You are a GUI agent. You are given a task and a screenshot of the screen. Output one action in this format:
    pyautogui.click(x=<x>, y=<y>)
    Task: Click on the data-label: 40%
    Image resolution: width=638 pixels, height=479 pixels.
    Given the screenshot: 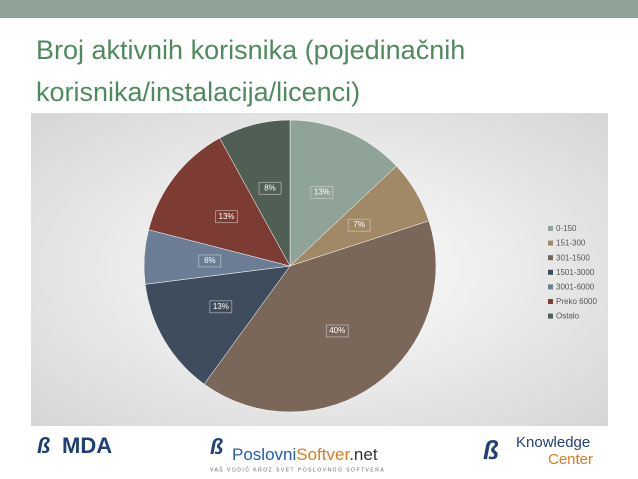 What is the action you would take?
    pyautogui.click(x=337, y=330)
    